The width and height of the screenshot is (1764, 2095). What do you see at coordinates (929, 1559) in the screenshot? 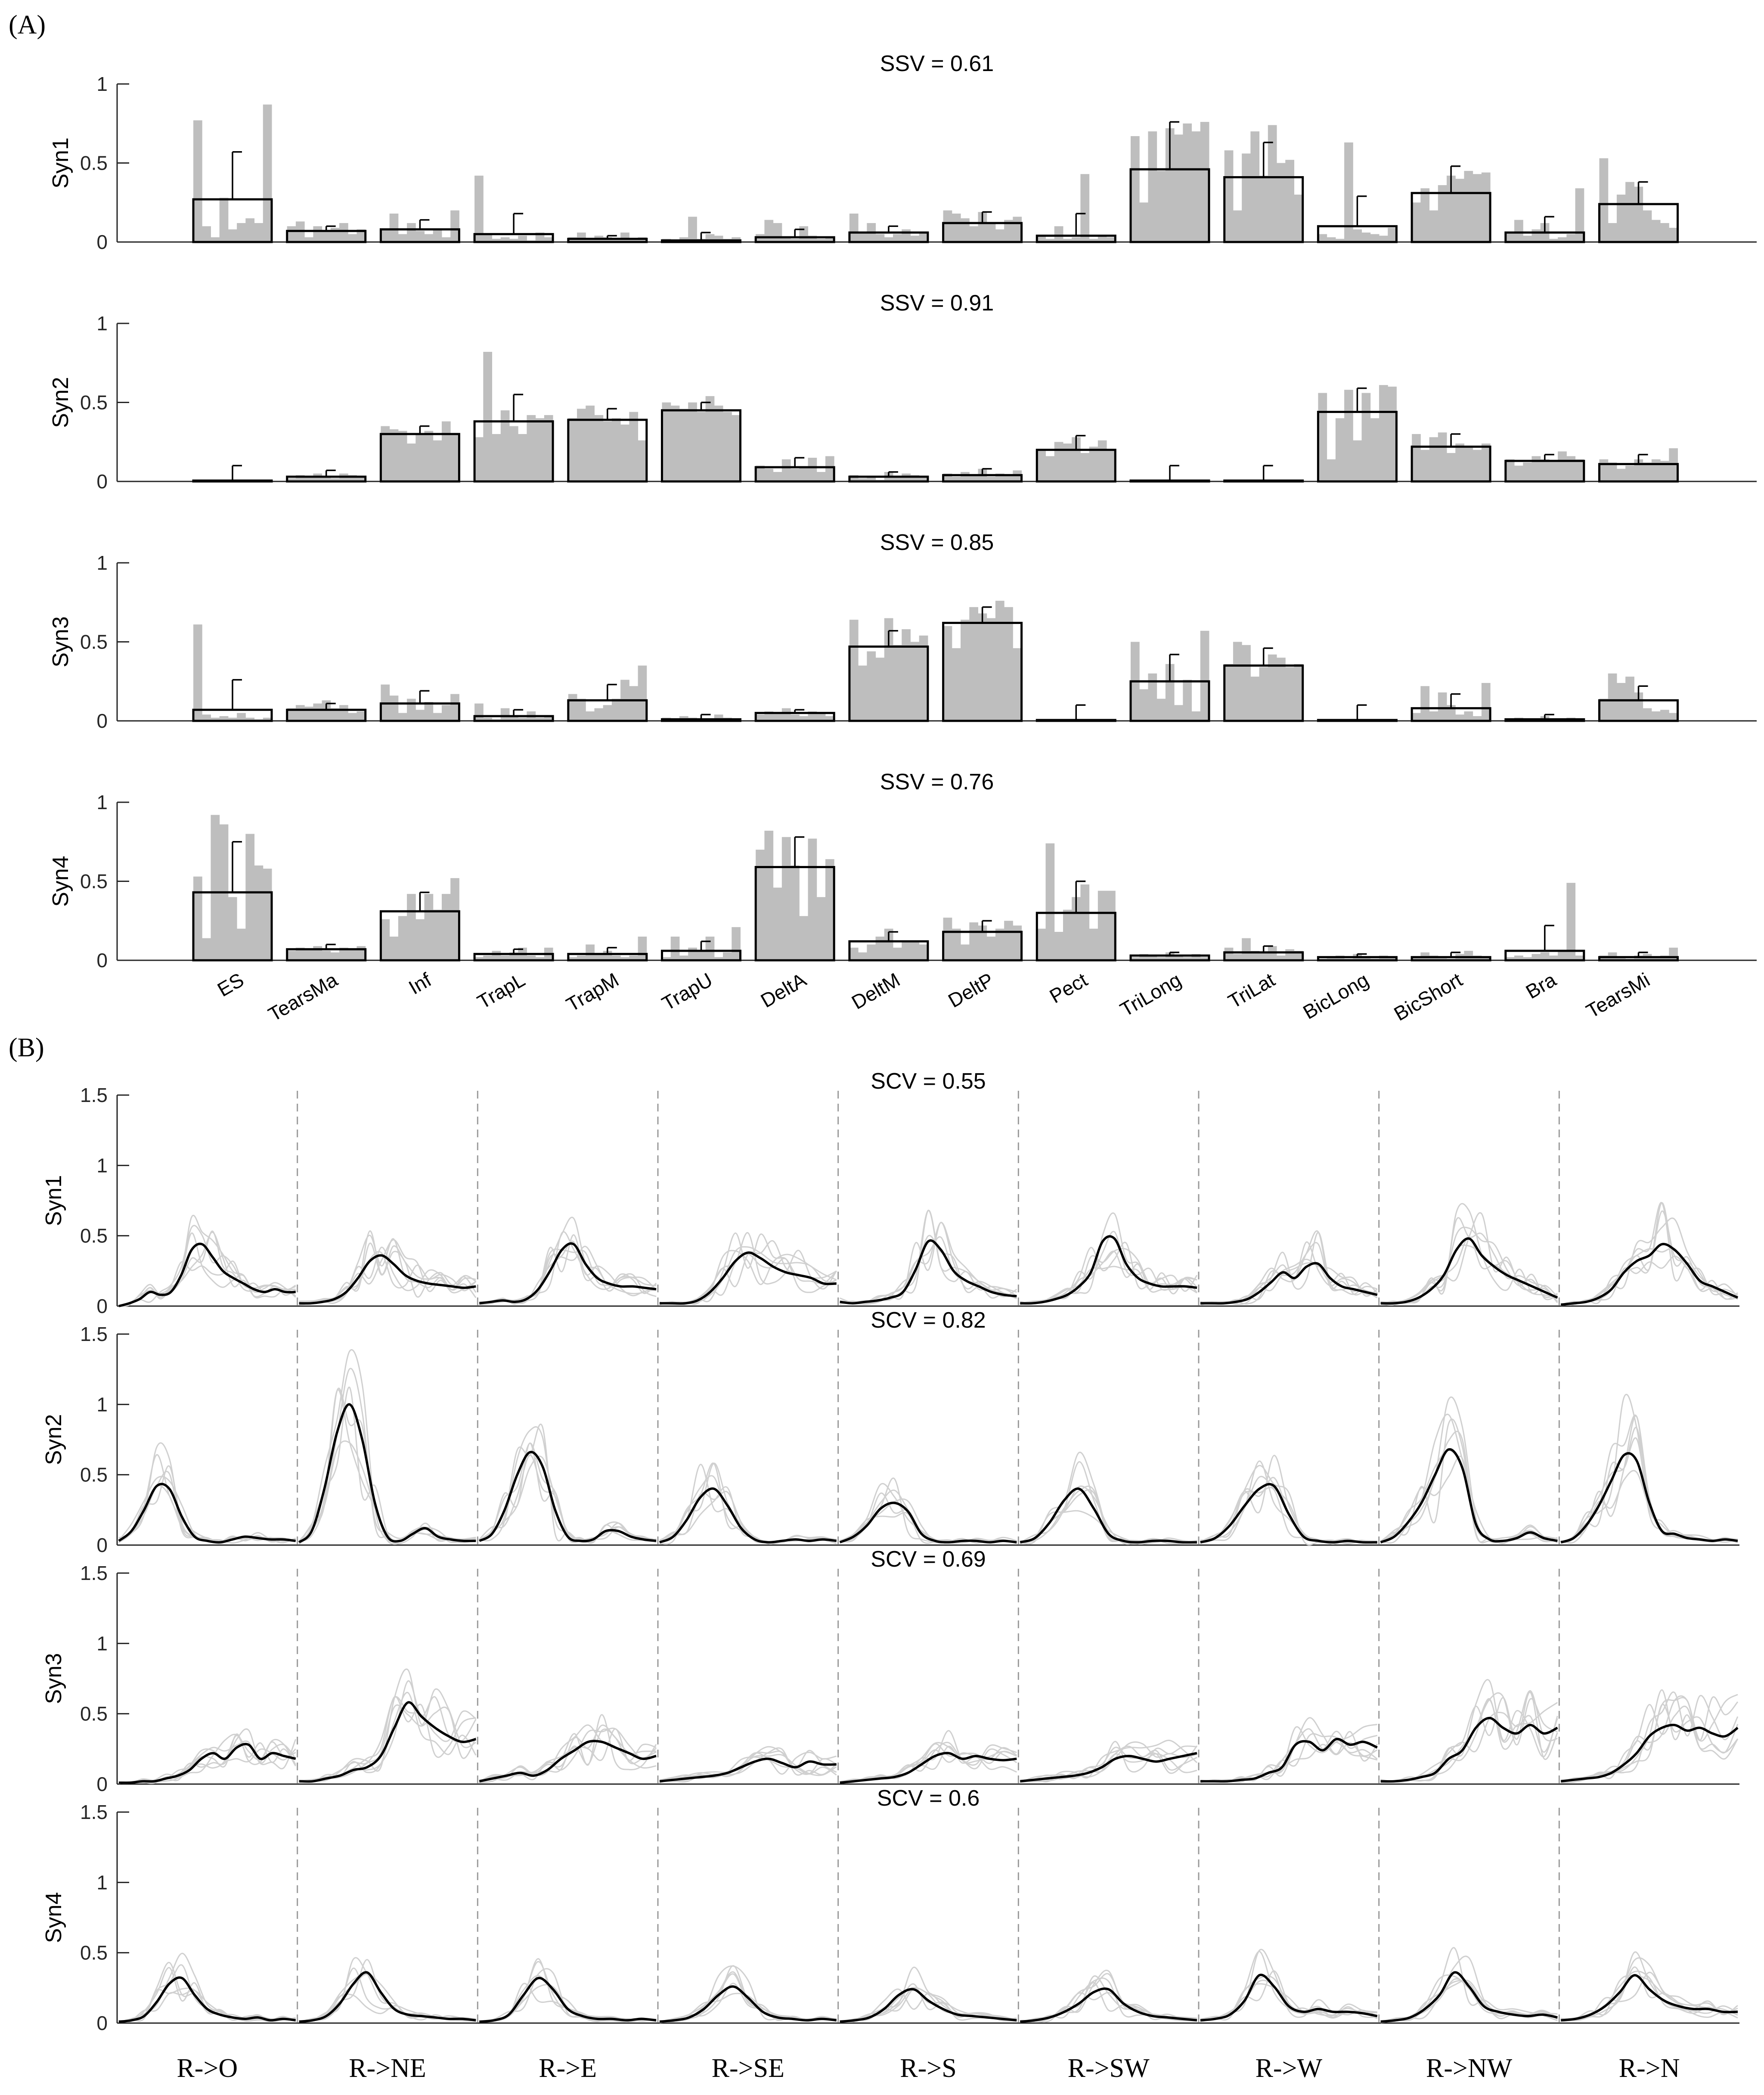
I see `subplot-title: SCV = 0.69` at bounding box center [929, 1559].